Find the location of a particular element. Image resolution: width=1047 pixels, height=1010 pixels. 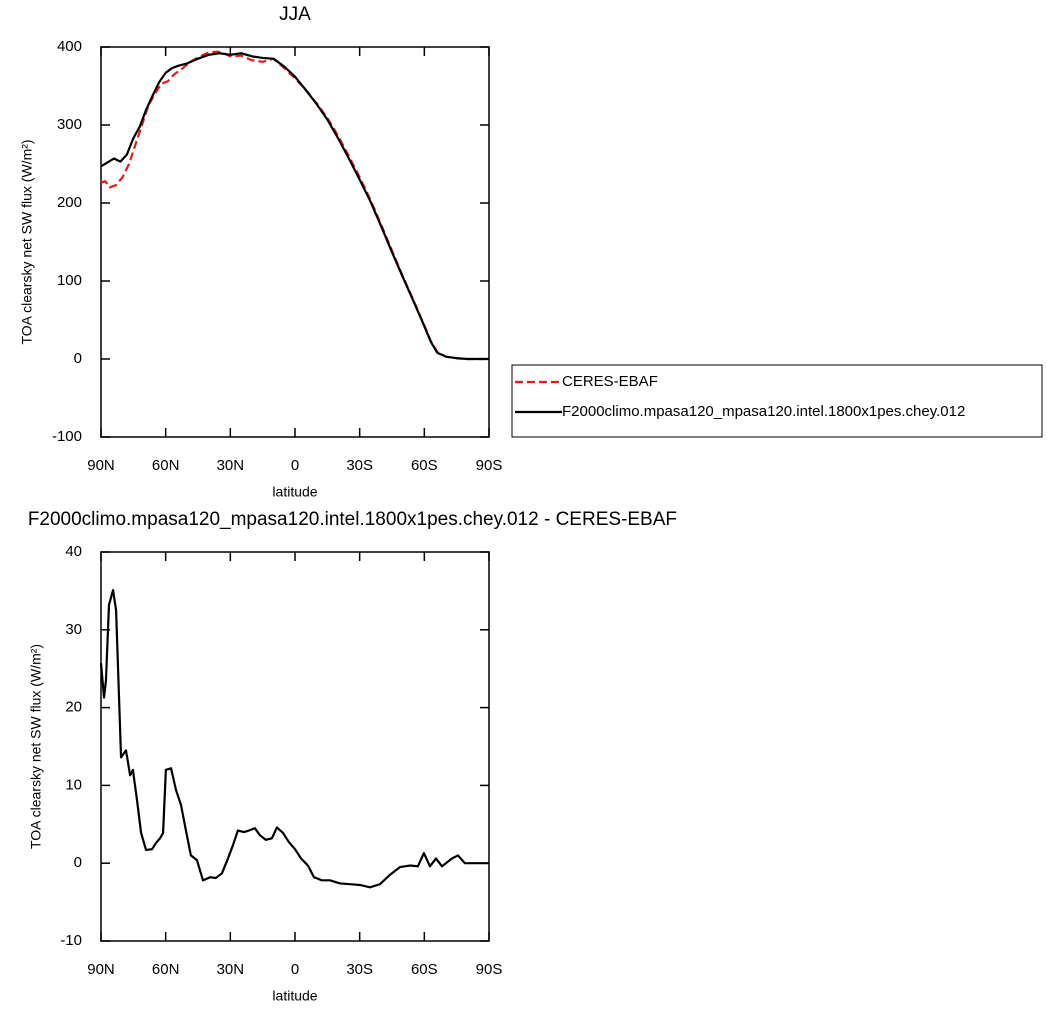

y-tick-label: 100 is located at coordinates (69, 280).